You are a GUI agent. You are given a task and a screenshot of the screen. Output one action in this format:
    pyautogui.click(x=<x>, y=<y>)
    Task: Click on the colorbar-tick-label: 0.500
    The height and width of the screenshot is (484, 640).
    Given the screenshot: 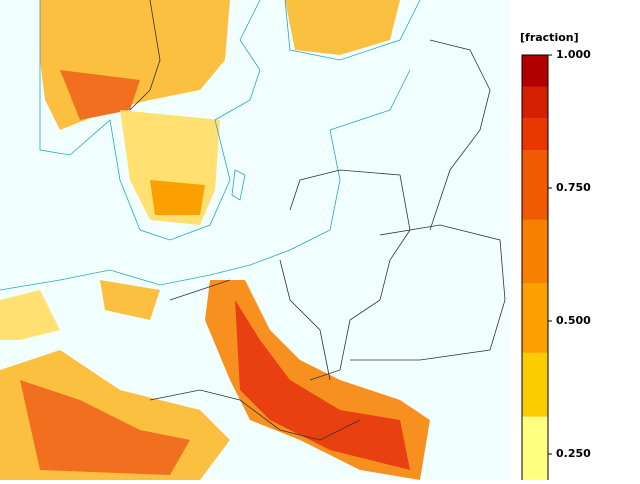 What is the action you would take?
    pyautogui.click(x=573, y=320)
    